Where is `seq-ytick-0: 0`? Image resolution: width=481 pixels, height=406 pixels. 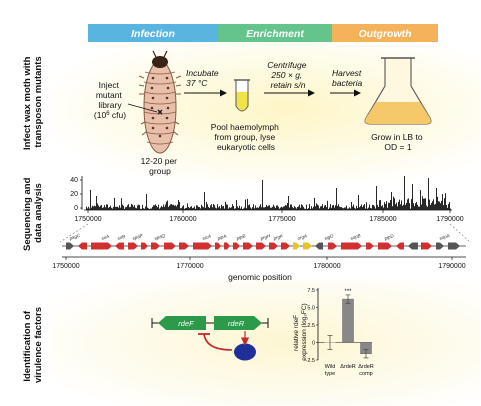
seq-ytick-0: 0 is located at coordinates (76, 208).